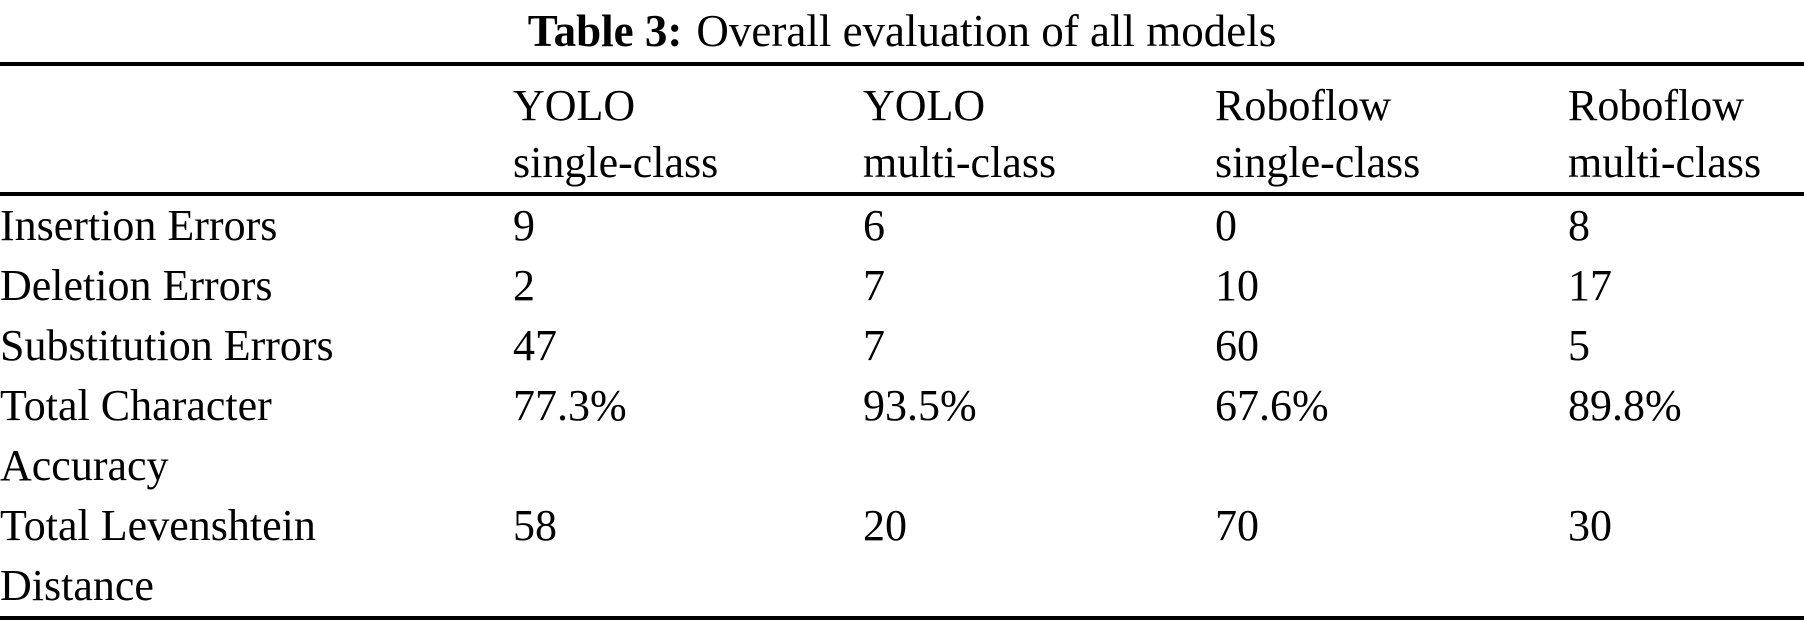  I want to click on table-row-substitution-errors: Substitution Errors 47 7 60 5, so click(902, 346).